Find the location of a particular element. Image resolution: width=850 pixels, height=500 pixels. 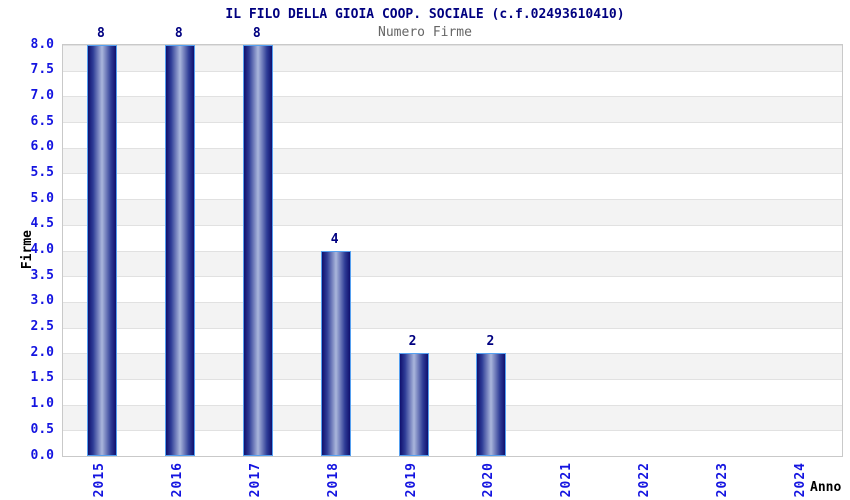

bar-2015 is located at coordinates (101, 250).